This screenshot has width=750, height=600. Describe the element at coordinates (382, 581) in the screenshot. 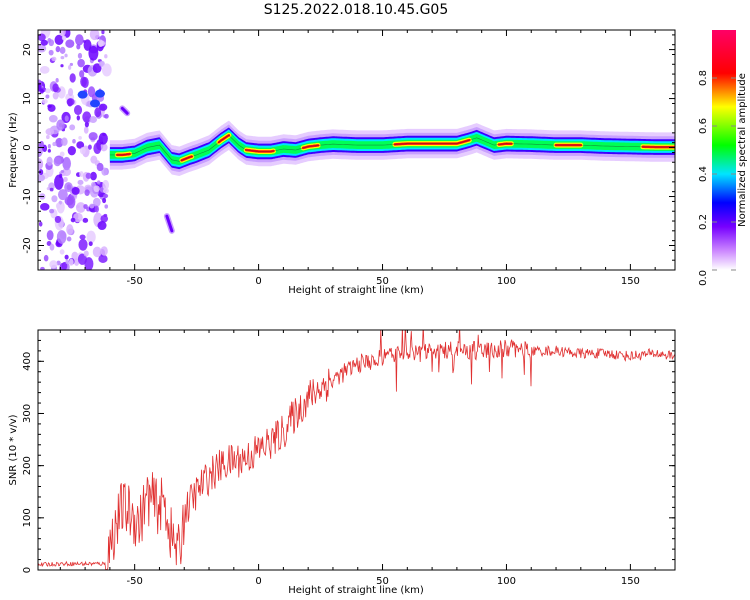

I see `x-tick-label: 50` at that location.